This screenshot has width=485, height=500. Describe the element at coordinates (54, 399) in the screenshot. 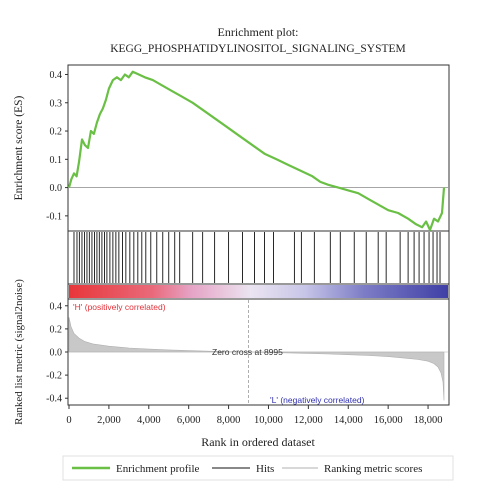

I see `ranked-ytick-label: -0.4` at that location.